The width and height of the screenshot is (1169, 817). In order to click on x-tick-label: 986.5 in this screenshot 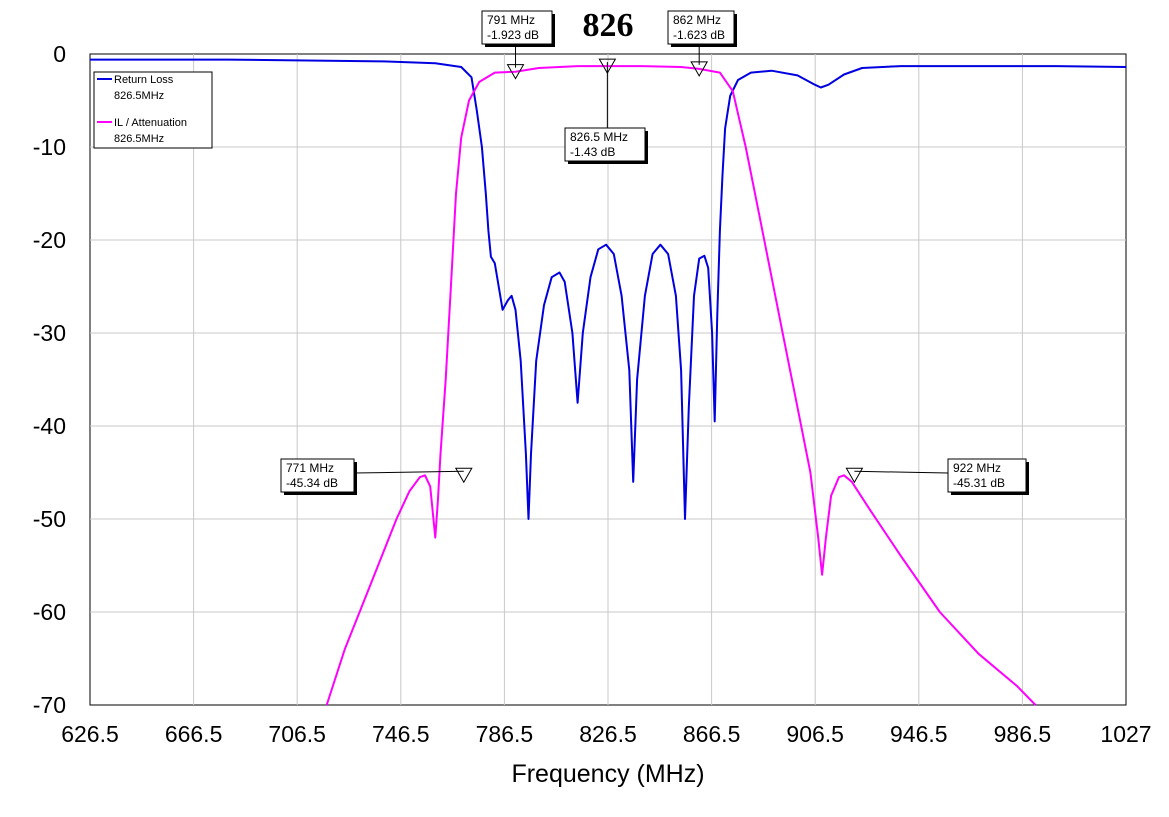, I will do `click(1023, 734)`.